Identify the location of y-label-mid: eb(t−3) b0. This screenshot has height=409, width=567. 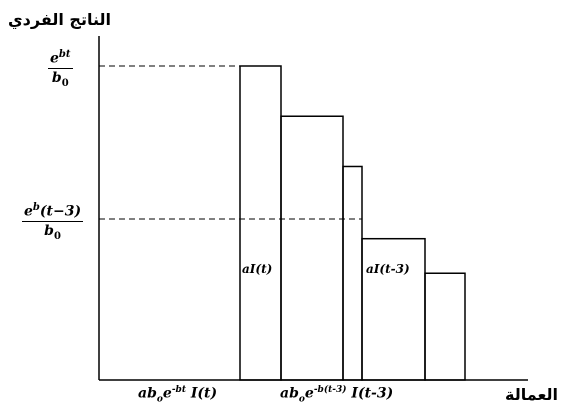
(53, 222).